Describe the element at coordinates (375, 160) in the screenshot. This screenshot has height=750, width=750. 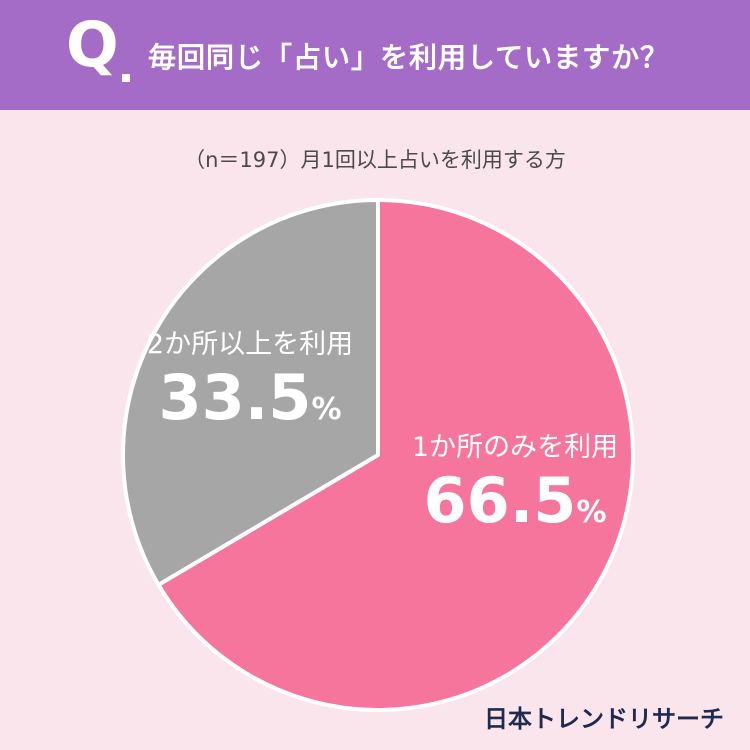
I see `sample-subtitle: （n＝197）月1回以上占いを利用する方` at that location.